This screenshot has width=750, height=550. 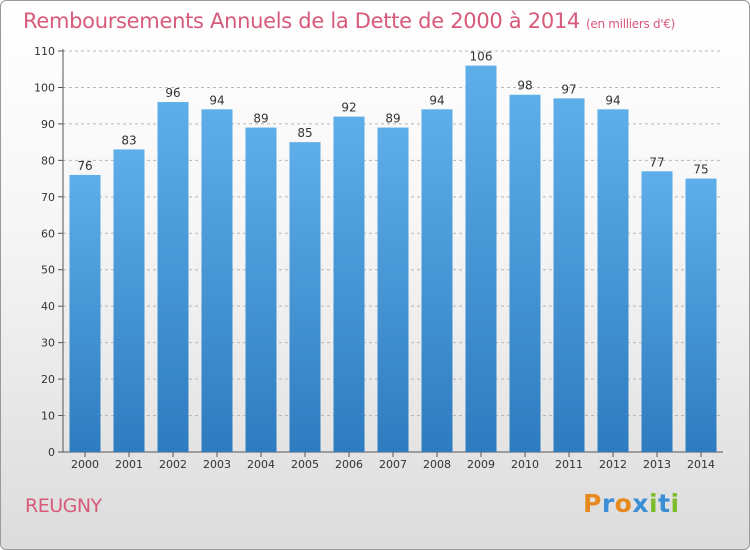 What do you see at coordinates (305, 464) in the screenshot?
I see `x-tick-label: 2005` at bounding box center [305, 464].